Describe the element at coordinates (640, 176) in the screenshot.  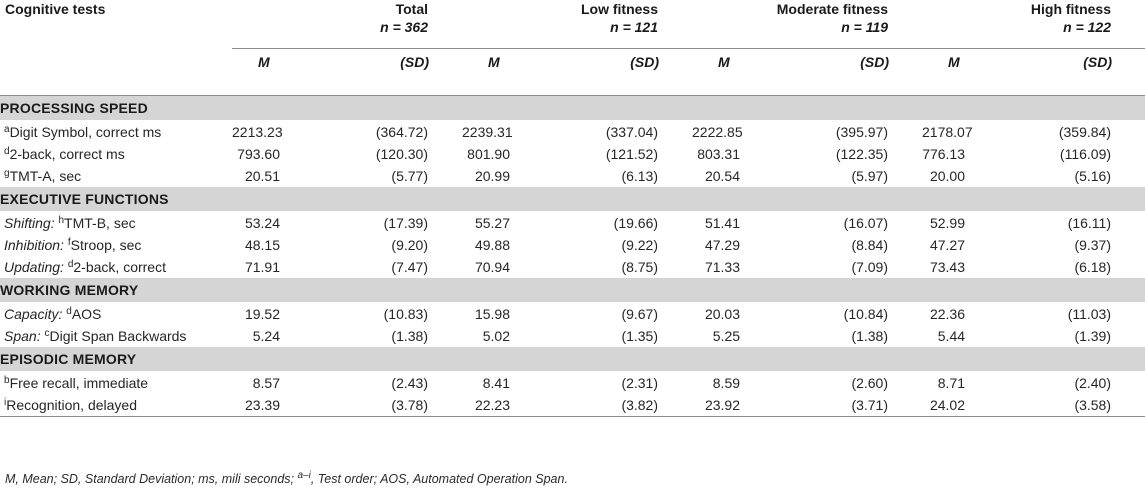
I see `sd-value: (6.13)` at that location.